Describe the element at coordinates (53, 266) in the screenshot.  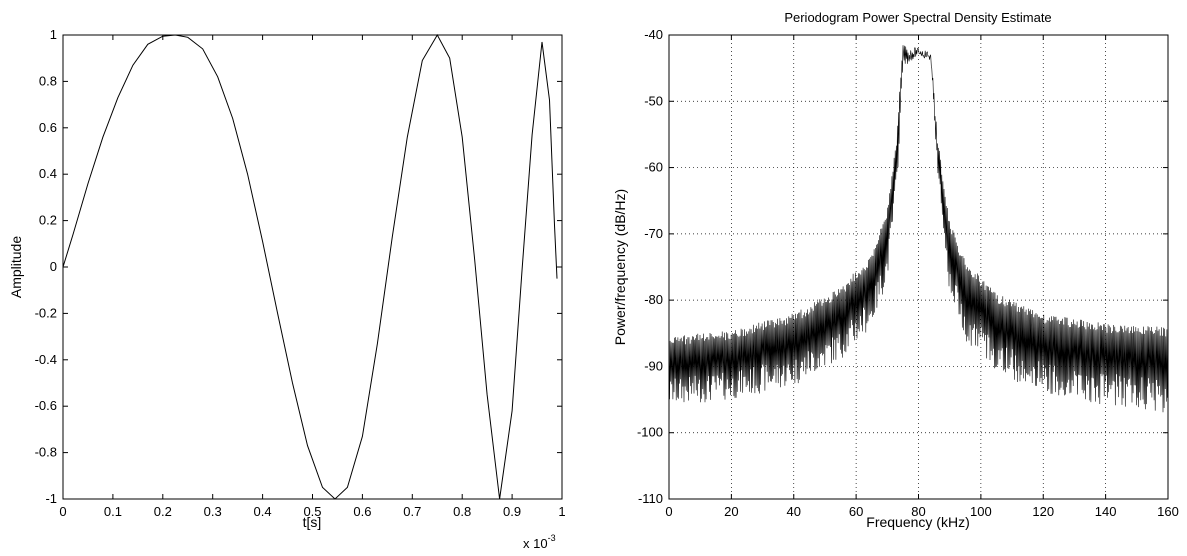
I see `amplitude-y-tick-label: 0` at that location.